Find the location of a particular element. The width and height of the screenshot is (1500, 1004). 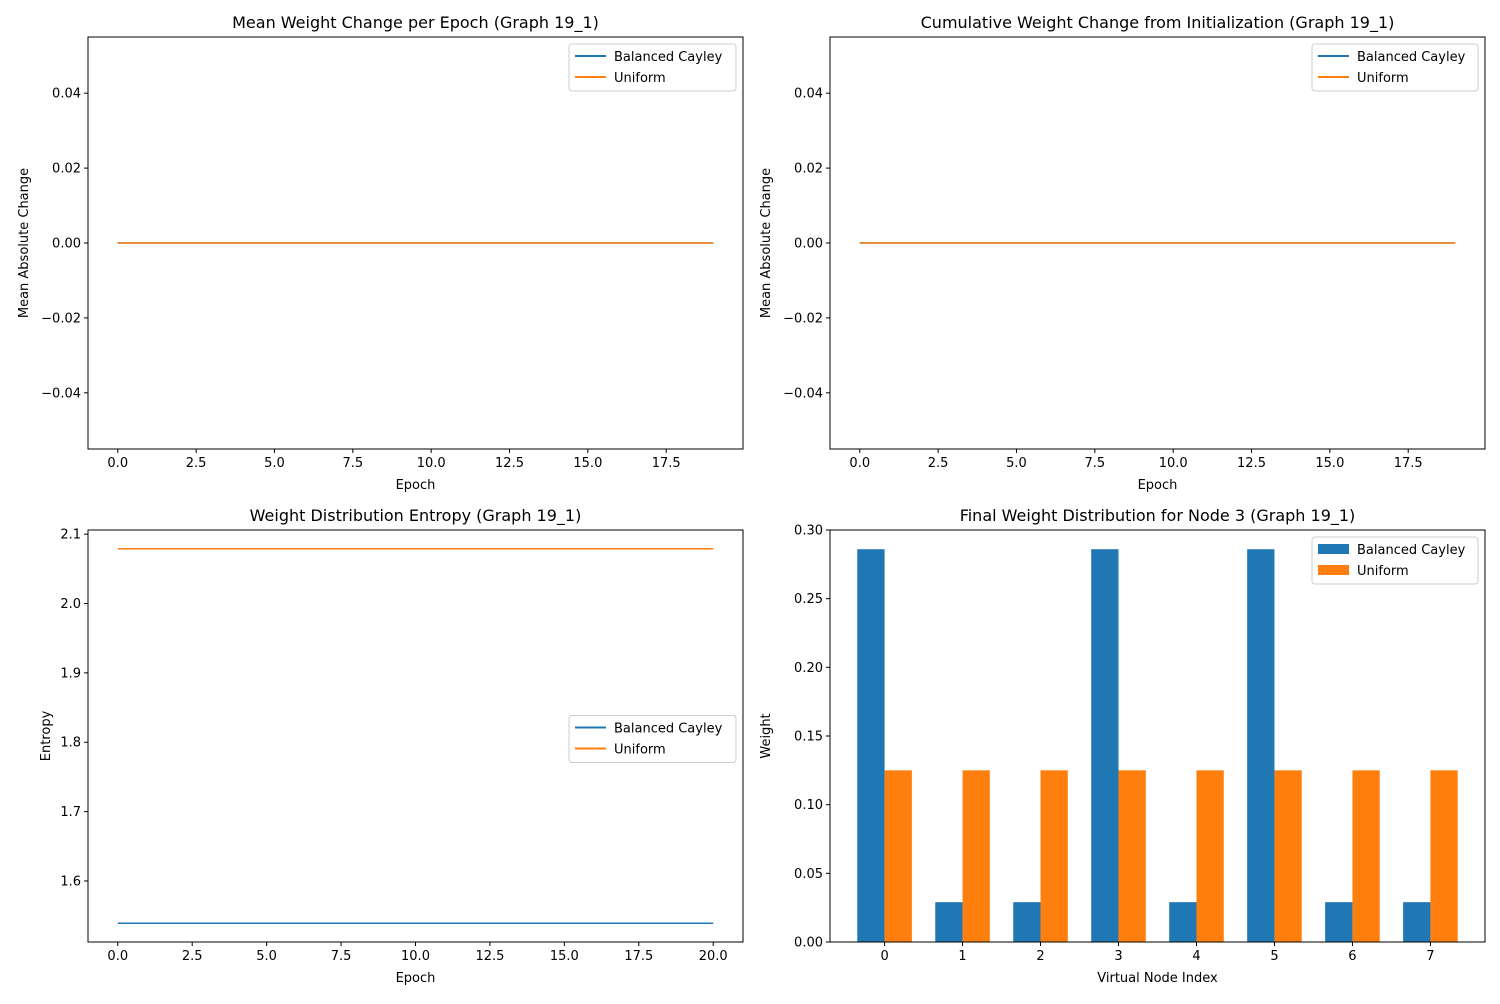

y-tick-label: −0.04 is located at coordinates (803, 393).